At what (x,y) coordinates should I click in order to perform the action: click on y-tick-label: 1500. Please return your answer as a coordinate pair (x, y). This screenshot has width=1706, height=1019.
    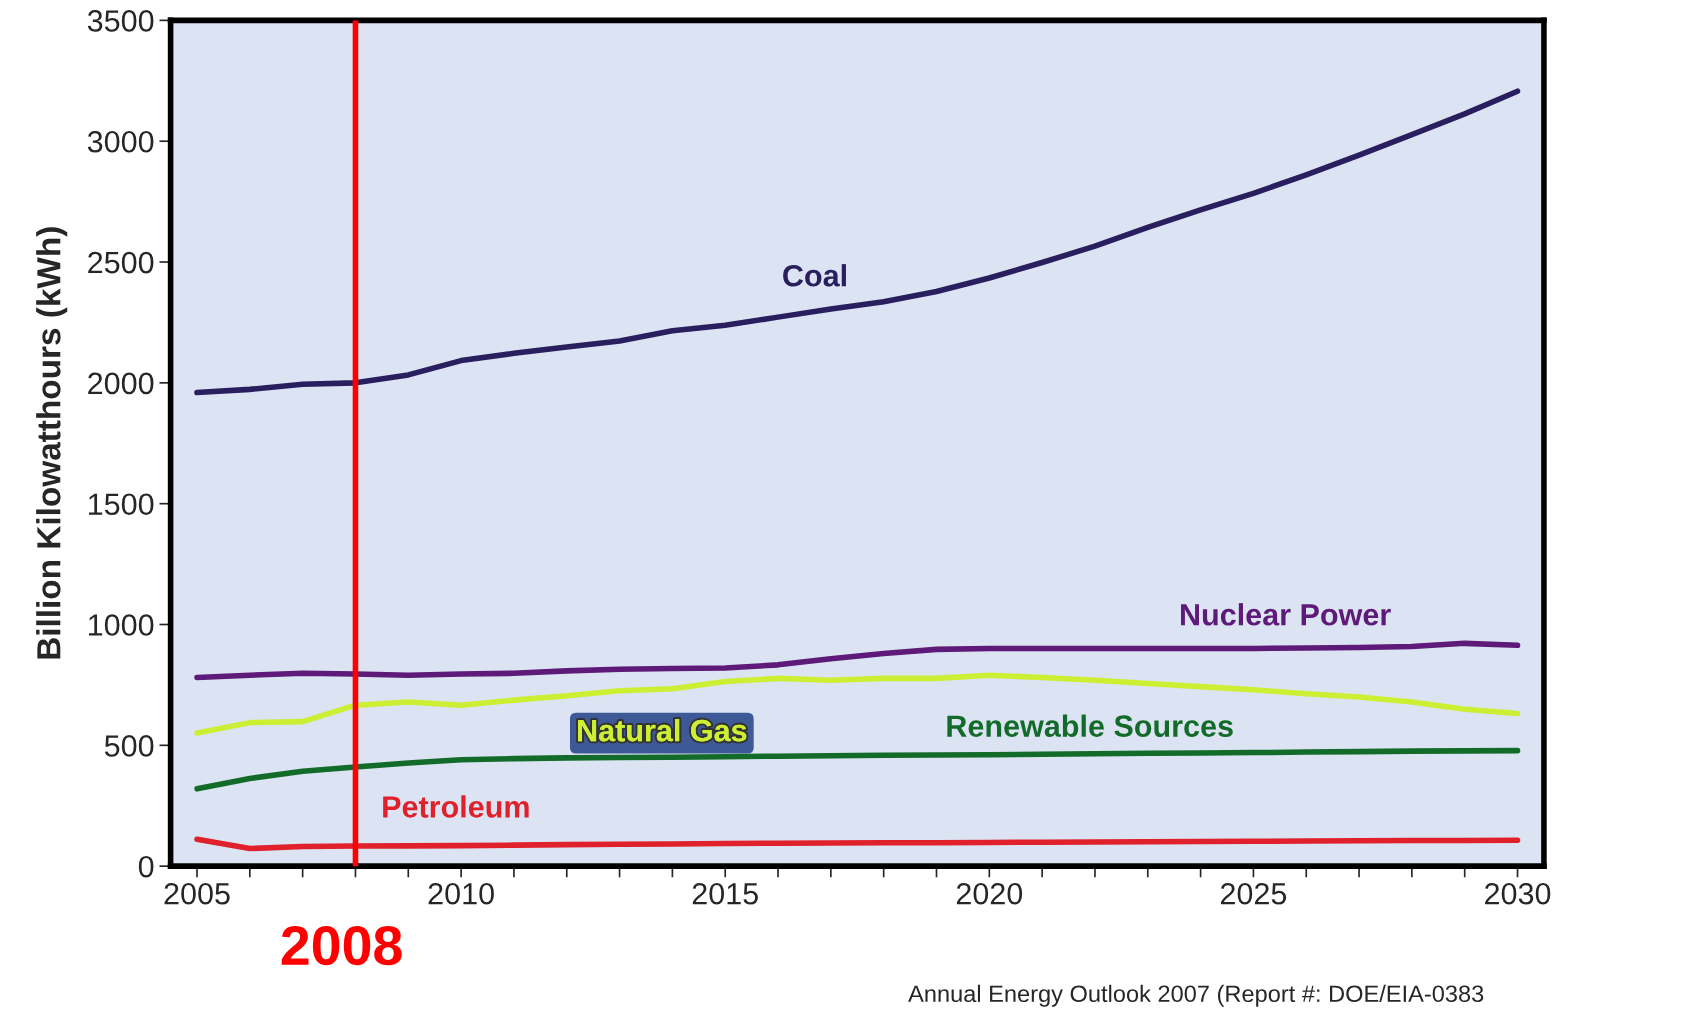
    Looking at the image, I should click on (121, 504).